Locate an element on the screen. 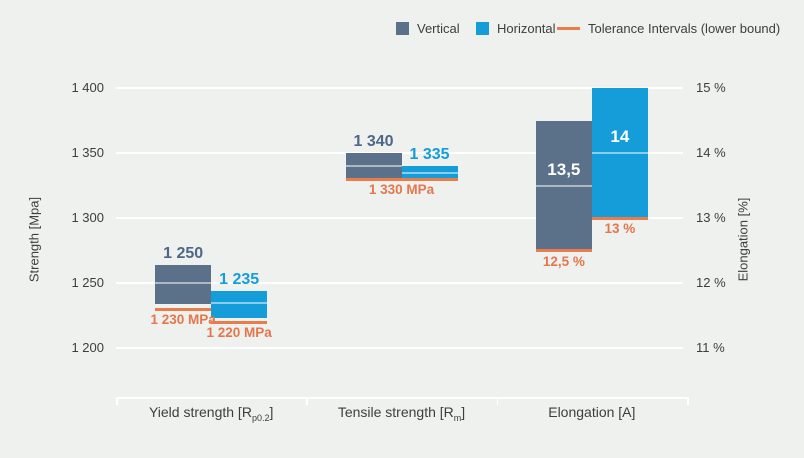 The width and height of the screenshot is (804, 458). horizontal-swatch-icon is located at coordinates (482, 28).